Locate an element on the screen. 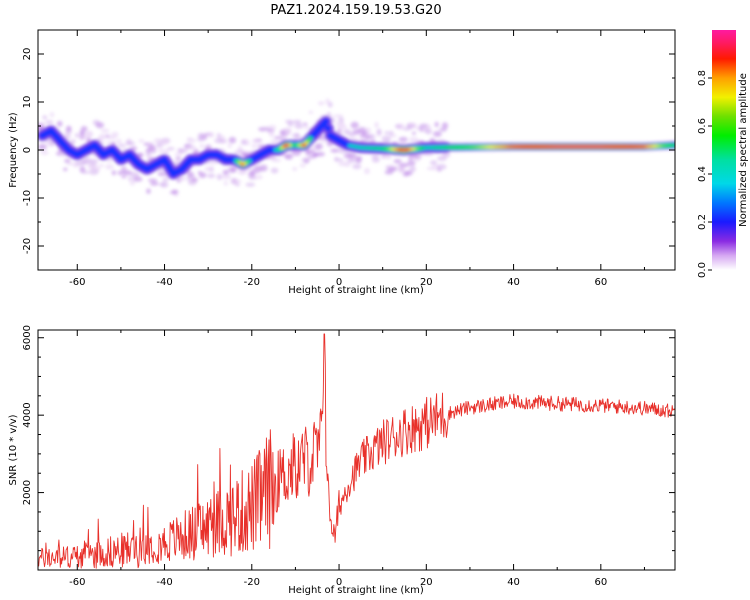 The image size is (750, 600). colorbar-tick-label: 0.8 is located at coordinates (702, 78).